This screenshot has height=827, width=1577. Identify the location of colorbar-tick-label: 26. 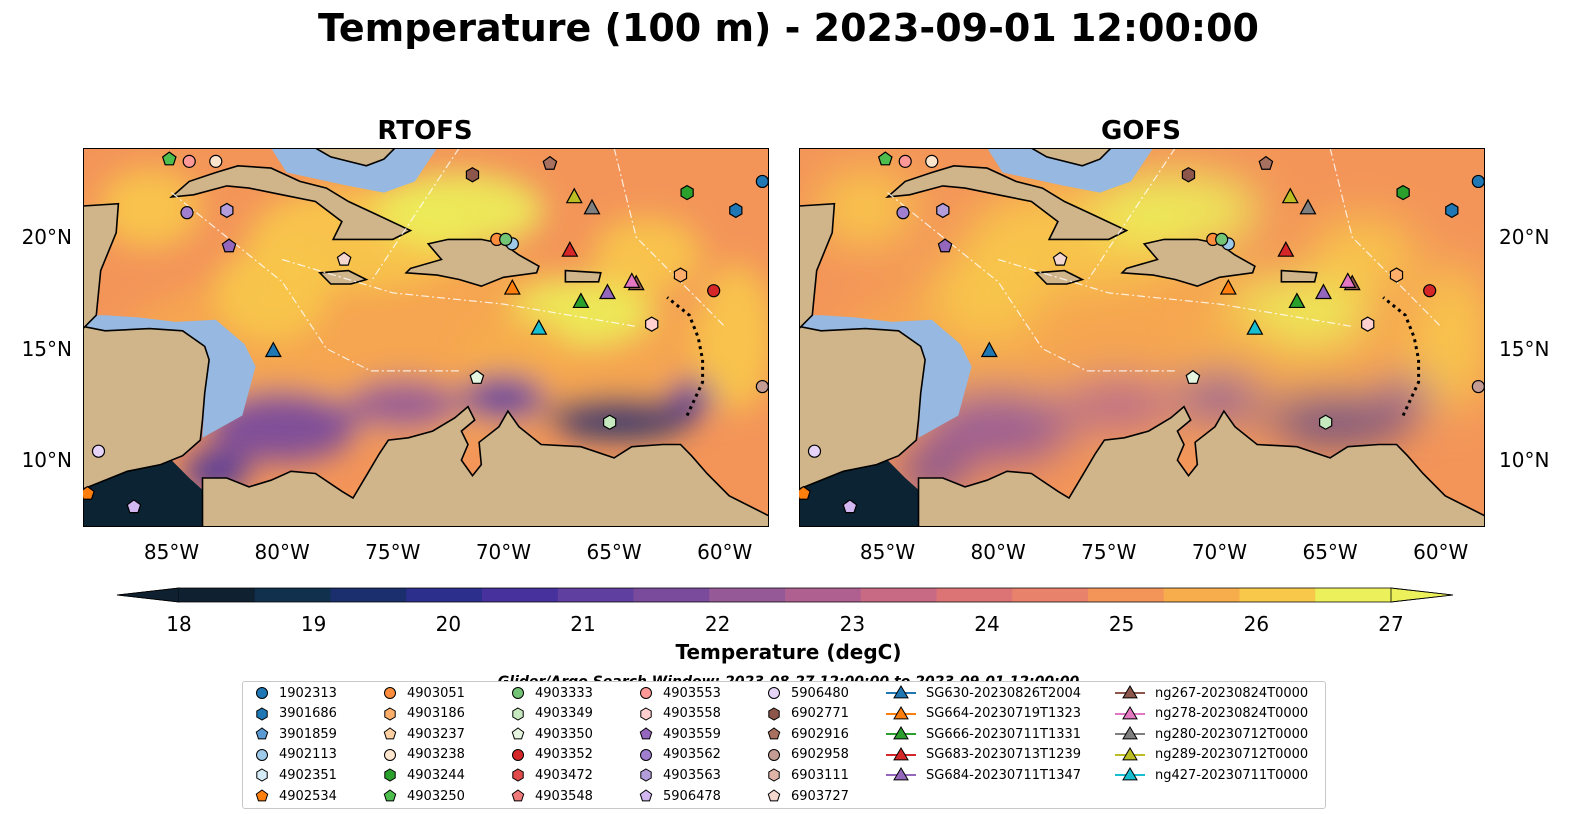
(1256, 624).